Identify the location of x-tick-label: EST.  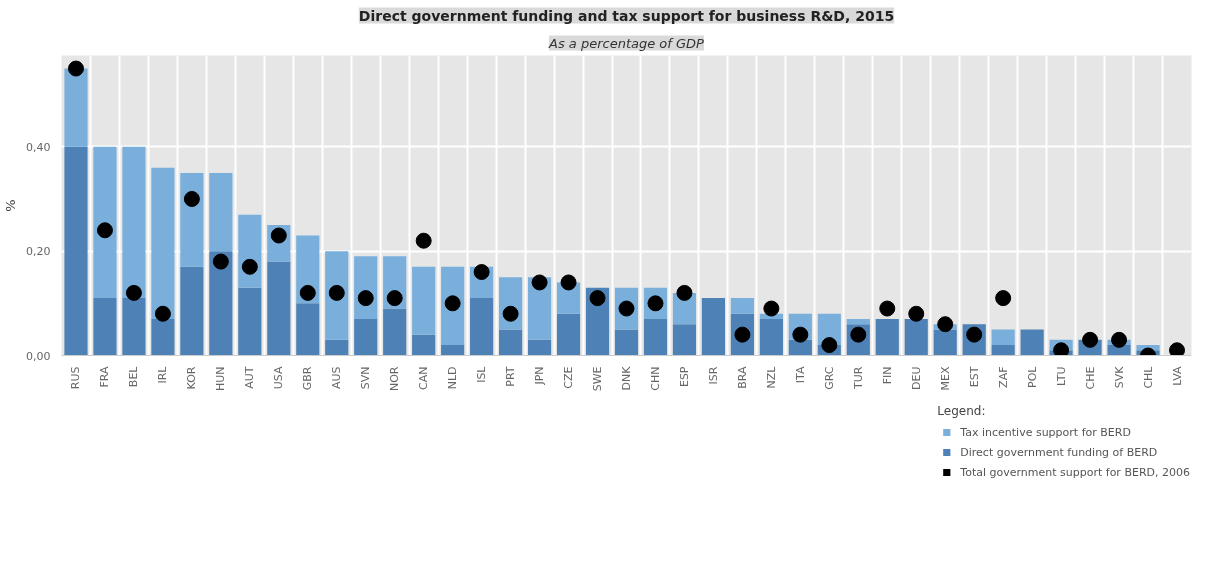
(974, 377).